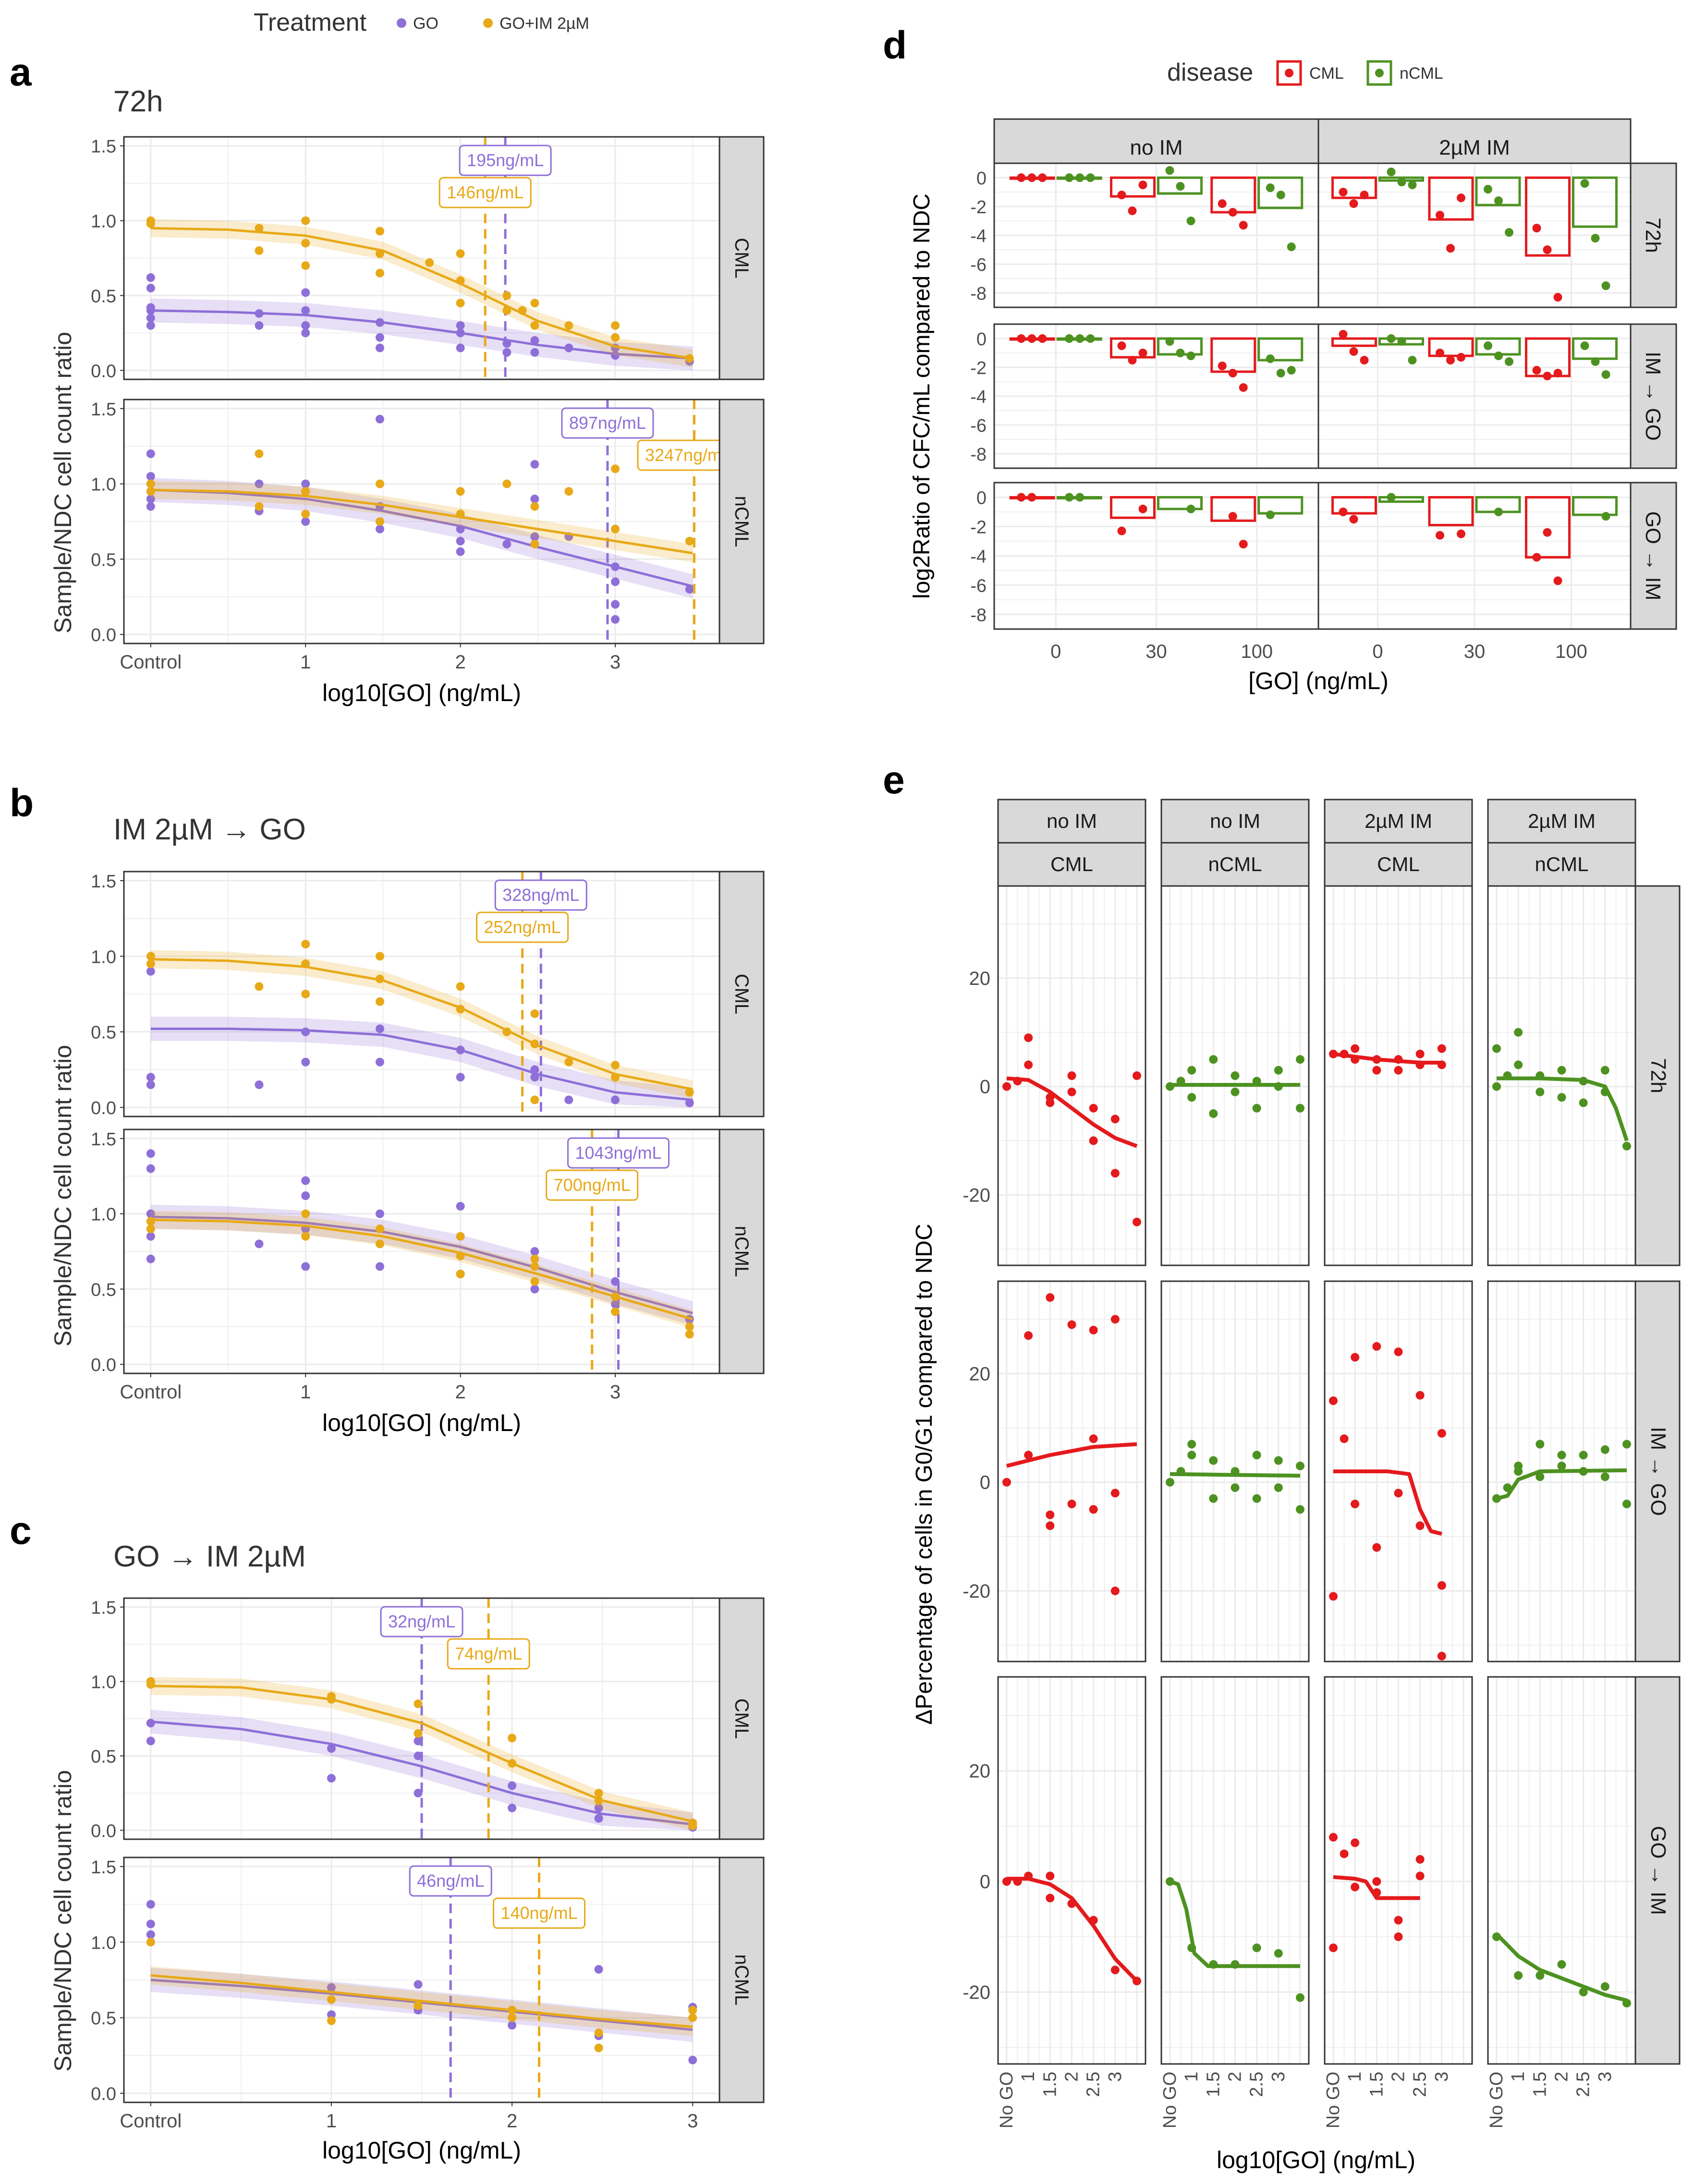 Image resolution: width=1694 pixels, height=2184 pixels. What do you see at coordinates (1133, 187) in the screenshot?
I see `bar-cml` at bounding box center [1133, 187].